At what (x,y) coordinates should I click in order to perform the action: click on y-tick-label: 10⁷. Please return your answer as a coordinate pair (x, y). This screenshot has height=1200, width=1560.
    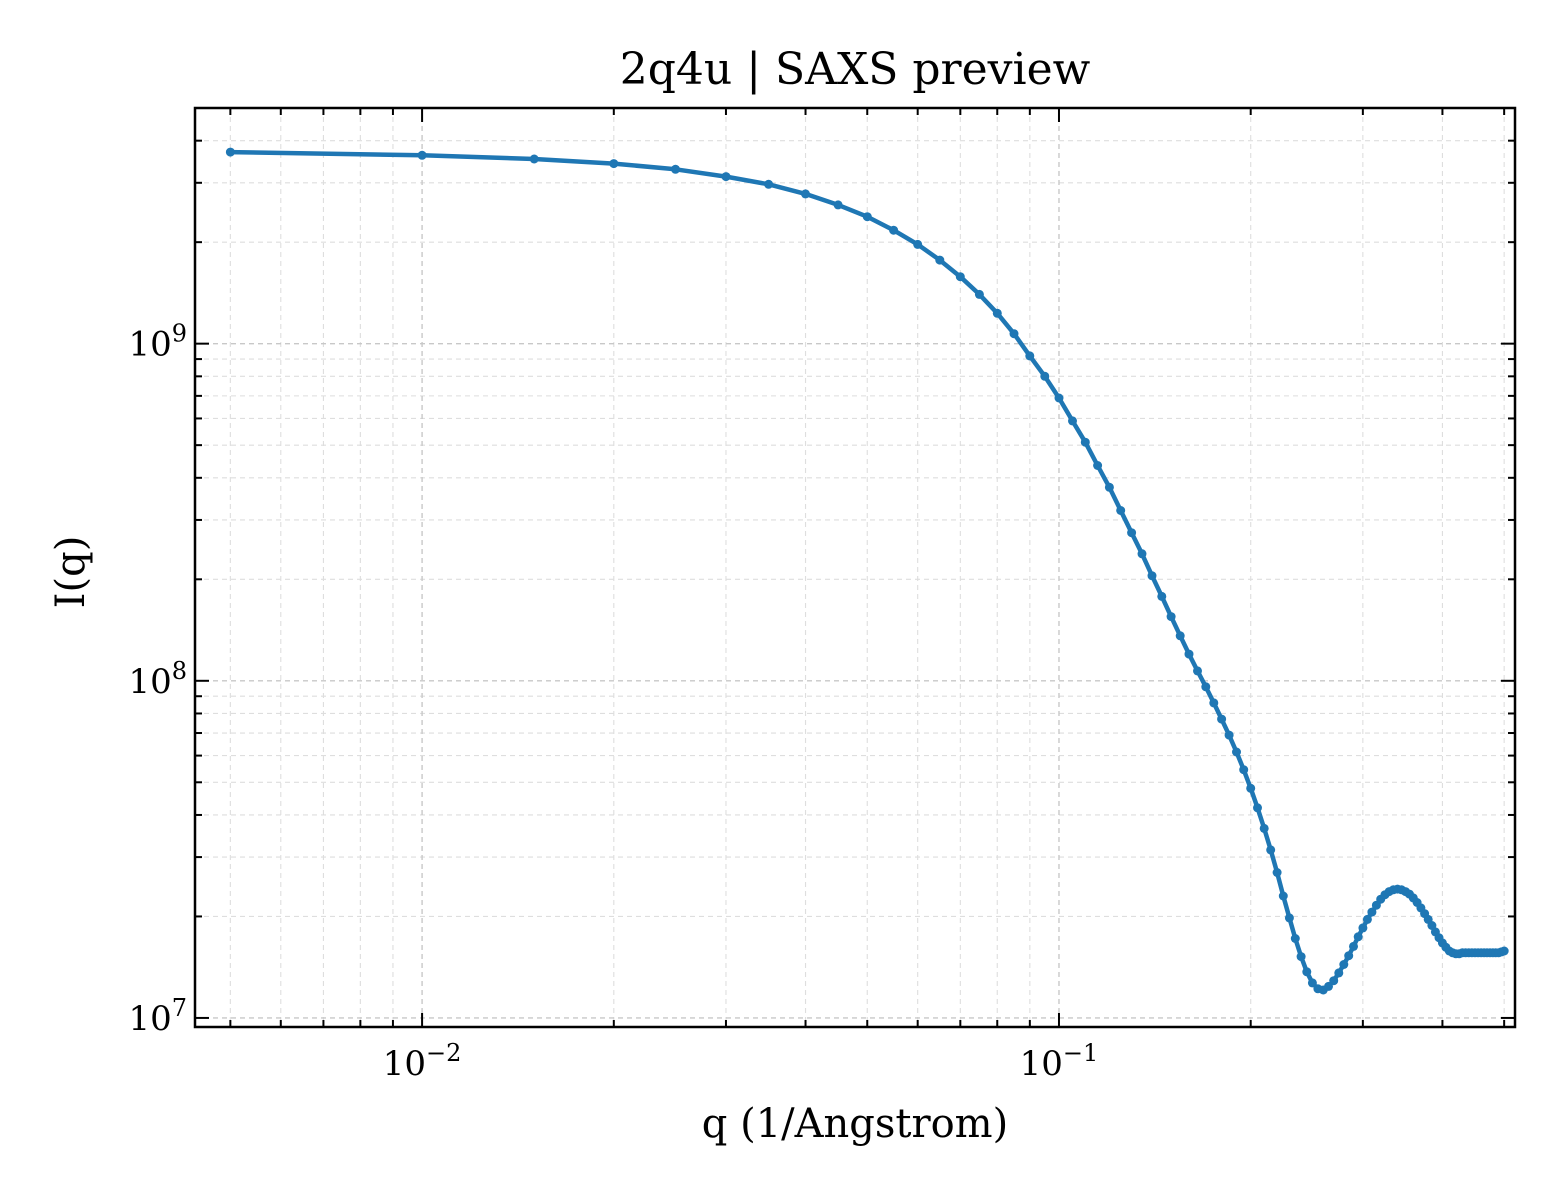
    Looking at the image, I should click on (157, 1016).